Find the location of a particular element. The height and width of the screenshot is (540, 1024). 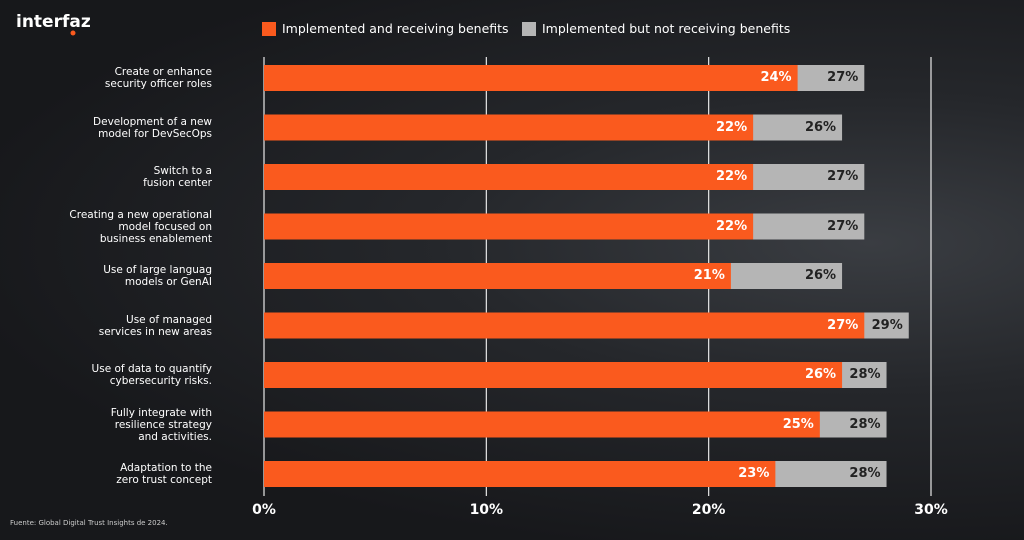

x-tick-label: 10% is located at coordinates (486, 510).